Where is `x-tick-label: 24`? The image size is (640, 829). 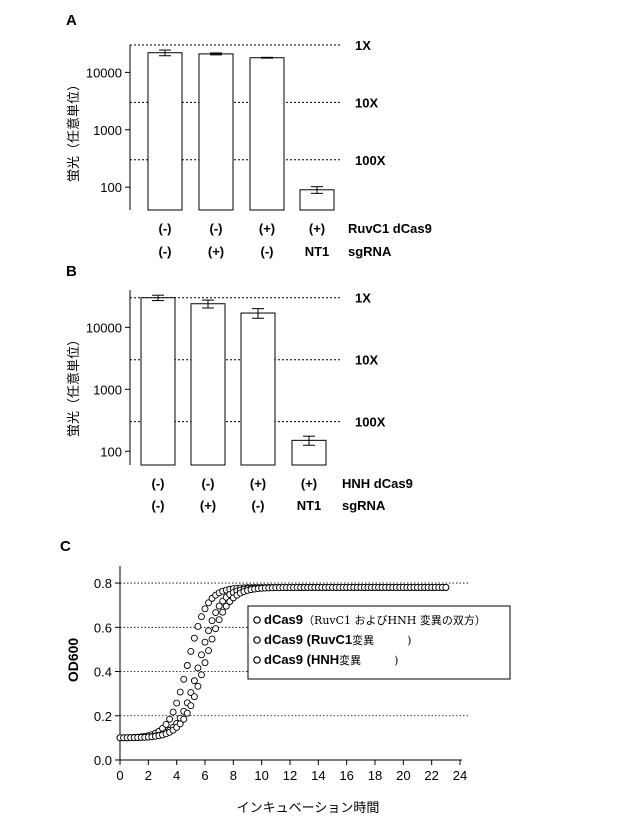
x-tick-label: 24 is located at coordinates (460, 775).